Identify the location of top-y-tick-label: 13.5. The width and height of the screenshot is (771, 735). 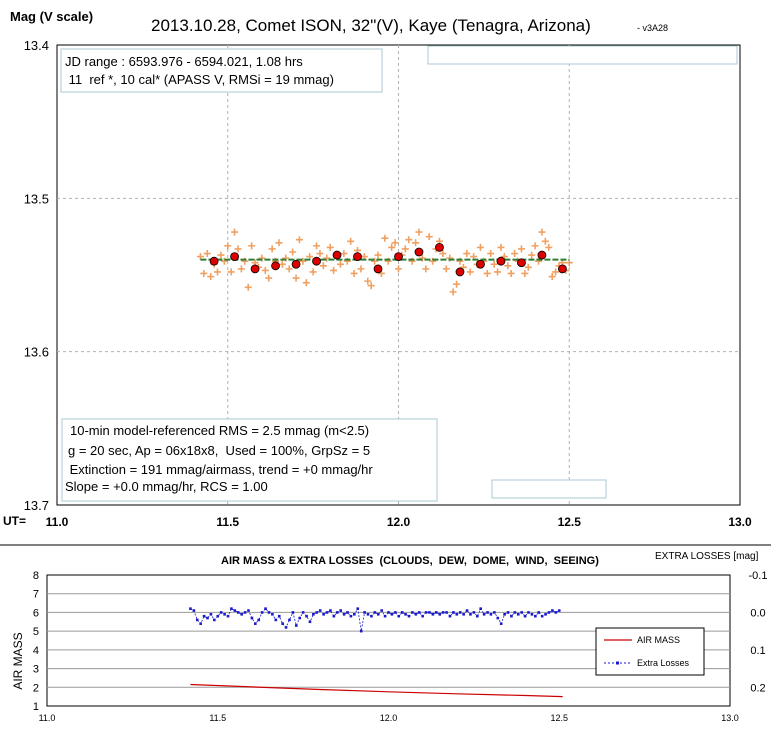
(36, 198).